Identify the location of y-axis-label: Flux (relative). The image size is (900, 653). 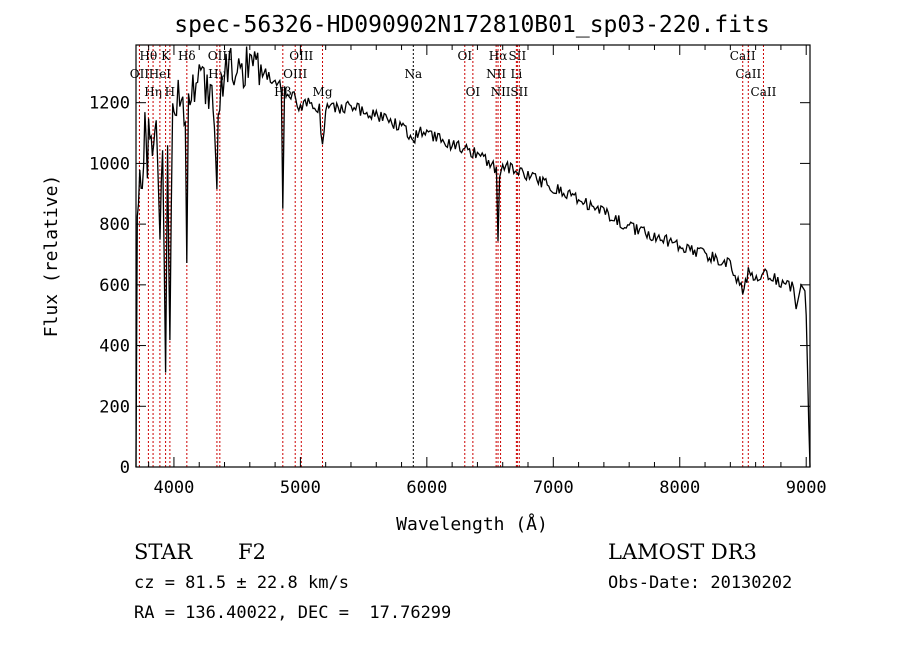
(51, 256).